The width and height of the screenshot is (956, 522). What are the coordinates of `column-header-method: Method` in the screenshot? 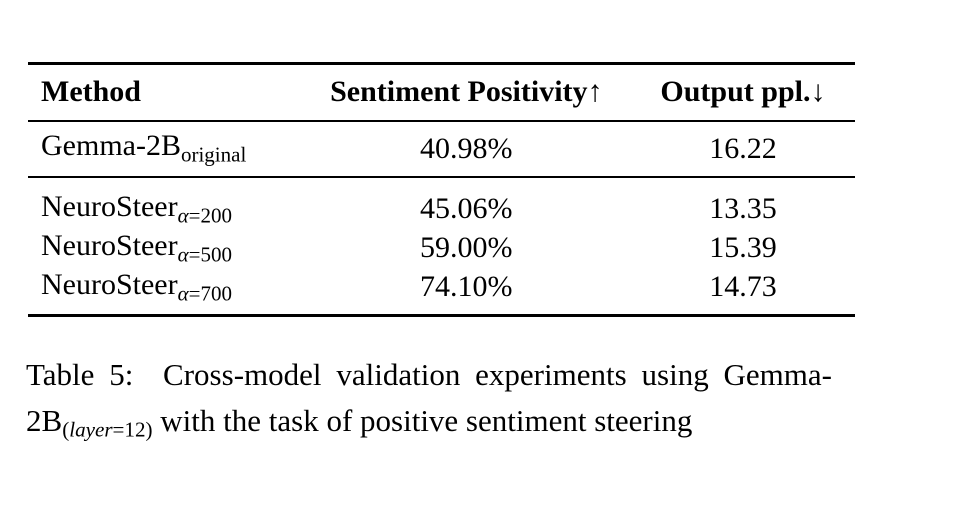 It's located at (177, 92).